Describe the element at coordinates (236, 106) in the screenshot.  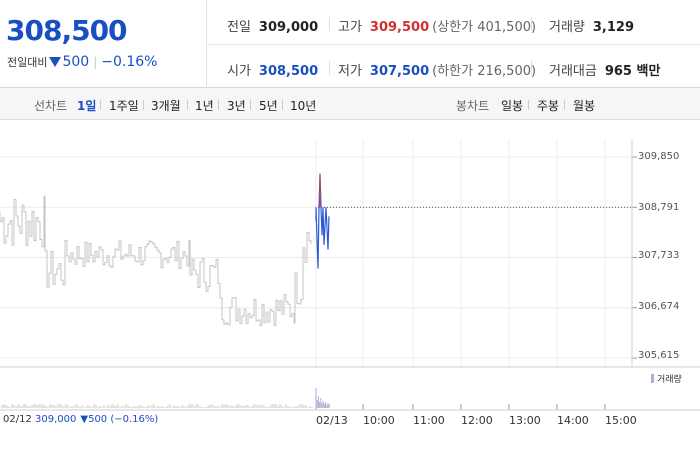
I see `tab-3y: 3년` at that location.